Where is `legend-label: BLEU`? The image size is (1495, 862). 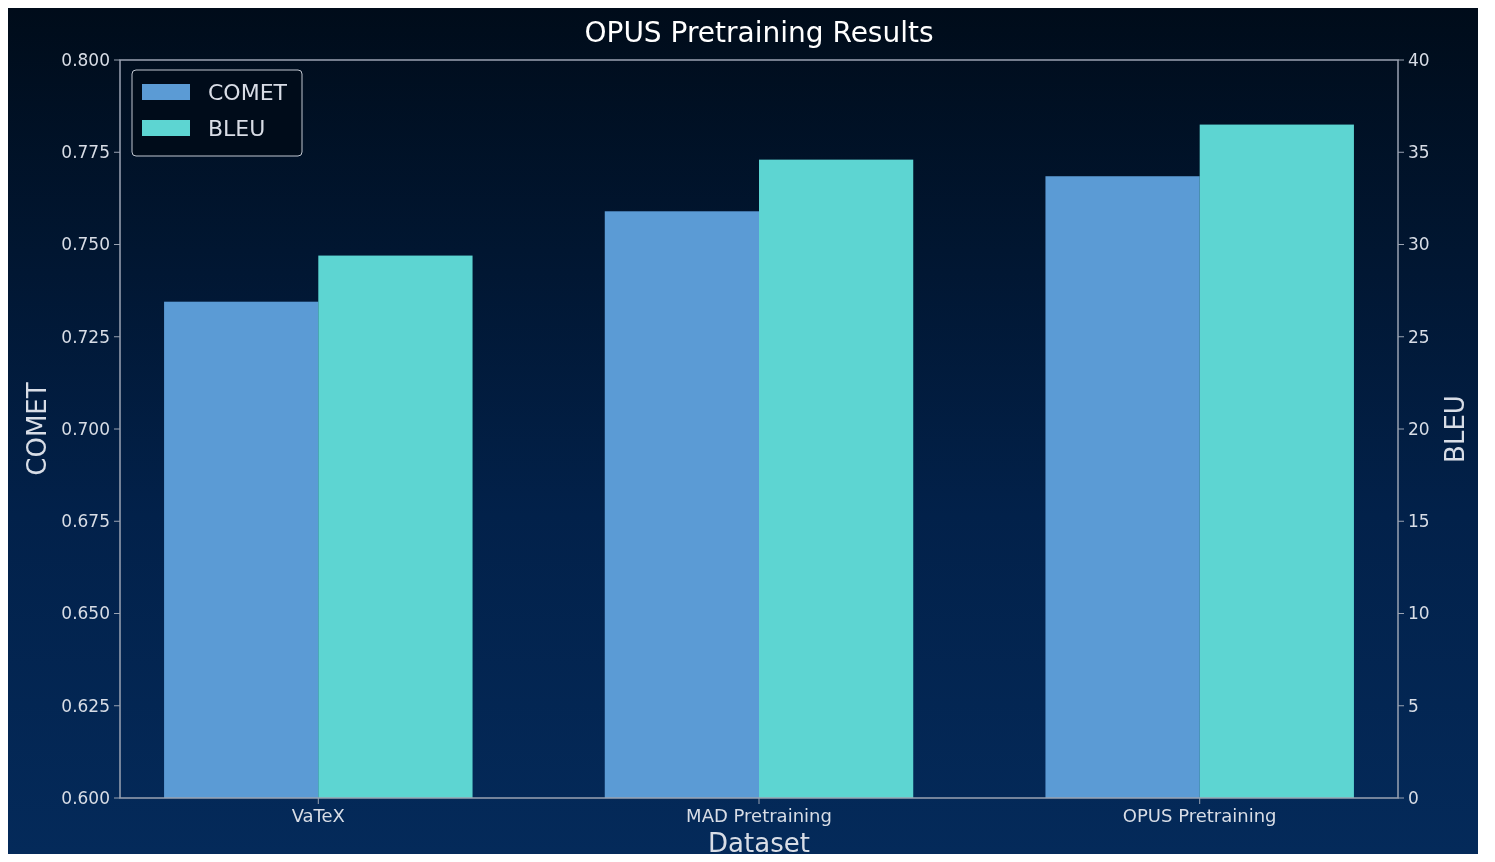 legend-label: BLEU is located at coordinates (237, 128).